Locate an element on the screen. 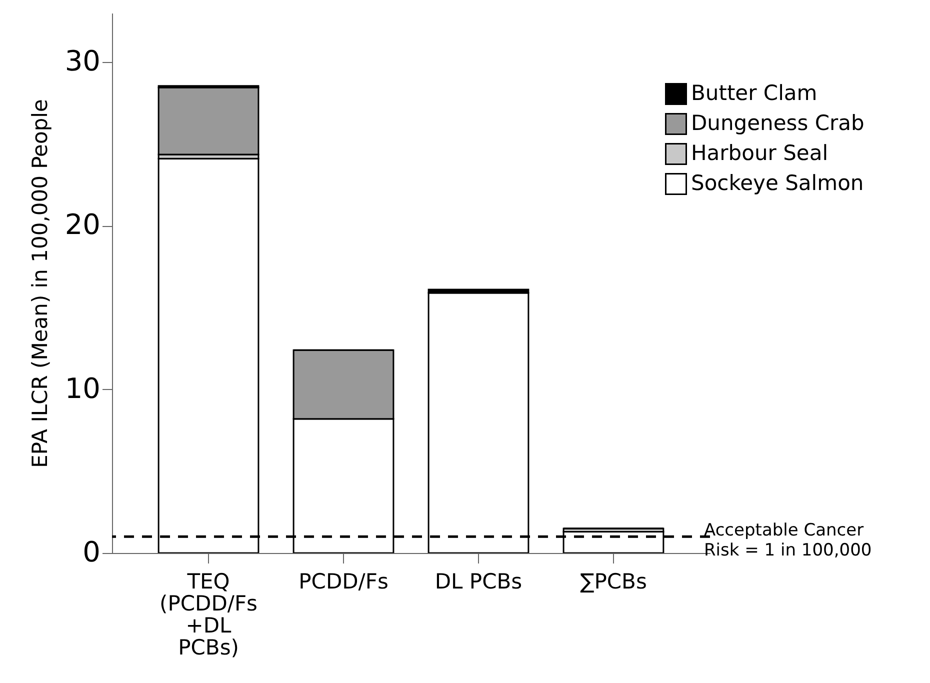  x-tick-label: PCDD/Fs is located at coordinates (343, 582).